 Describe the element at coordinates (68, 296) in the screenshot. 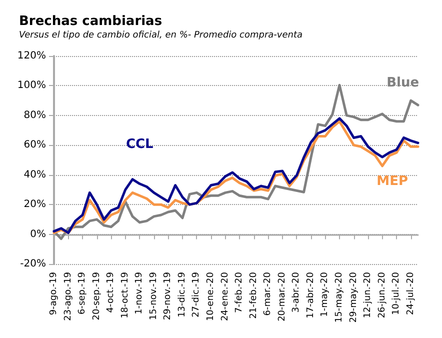

I see `x-tick-label: 23-ago.-19` at that location.